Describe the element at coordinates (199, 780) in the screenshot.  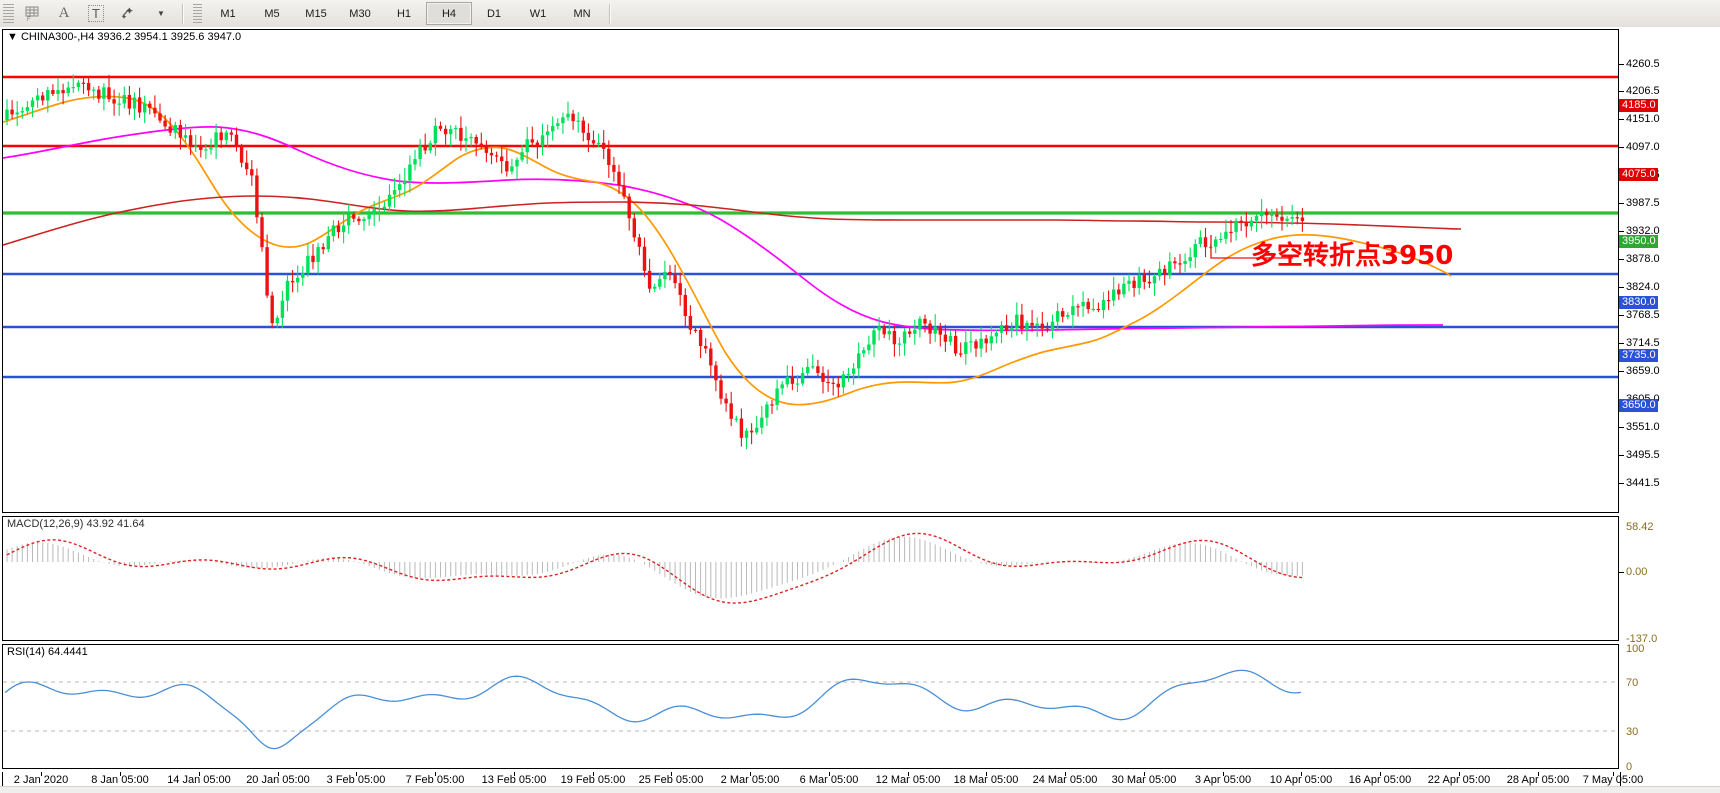
I see `time-axis-label: 14 Jan 05:00` at that location.